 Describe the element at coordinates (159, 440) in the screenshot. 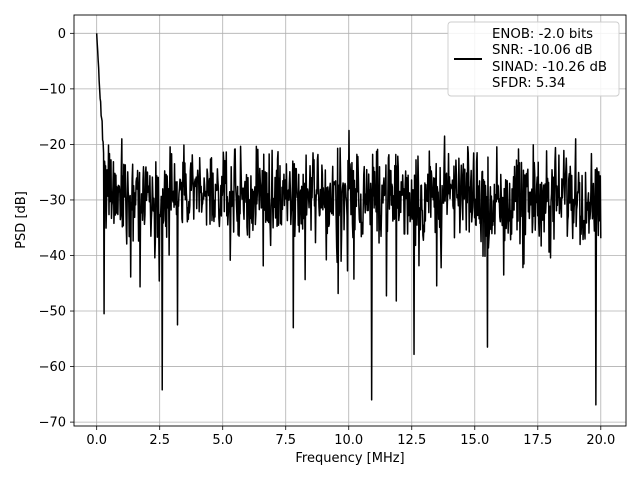

I see `x-tick-label: 2.5` at that location.